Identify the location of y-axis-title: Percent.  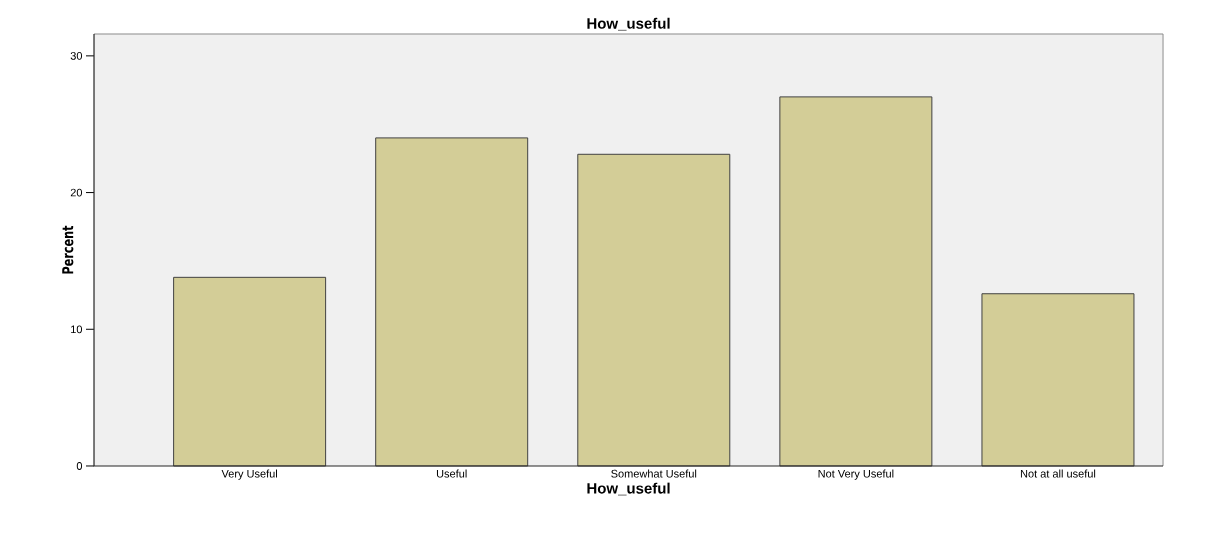
(68, 249).